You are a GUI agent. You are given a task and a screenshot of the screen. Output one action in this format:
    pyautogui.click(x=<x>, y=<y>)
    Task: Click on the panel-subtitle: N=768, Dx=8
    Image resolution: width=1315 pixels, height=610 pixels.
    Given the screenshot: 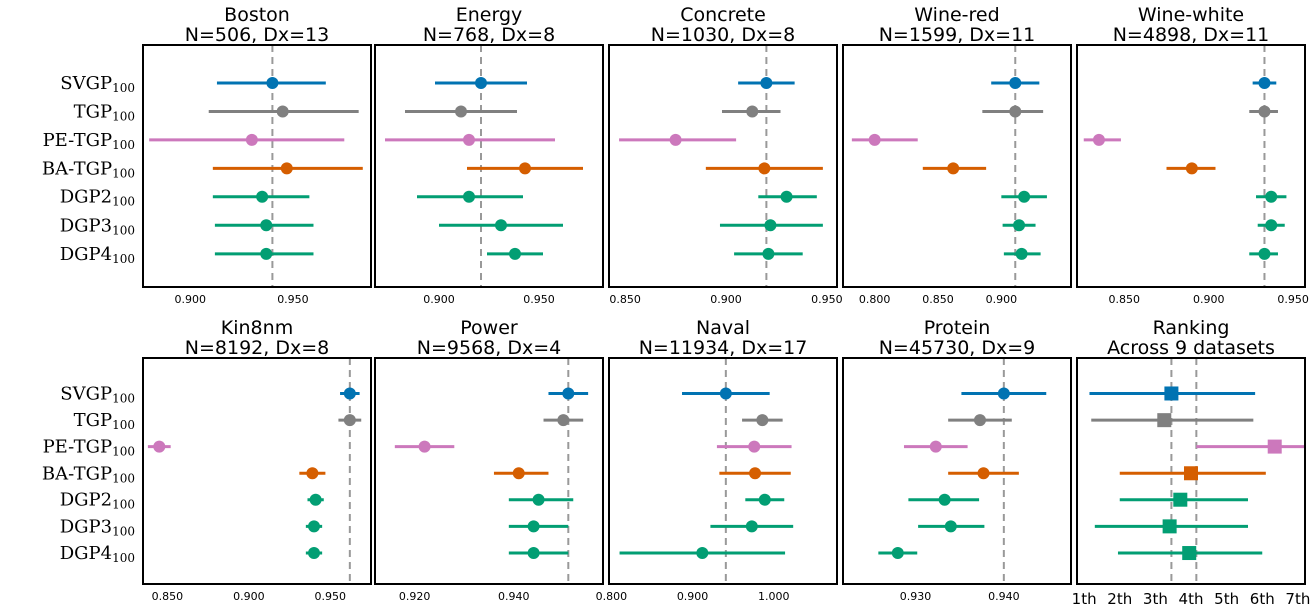 What is the action you would take?
    pyautogui.click(x=489, y=35)
    